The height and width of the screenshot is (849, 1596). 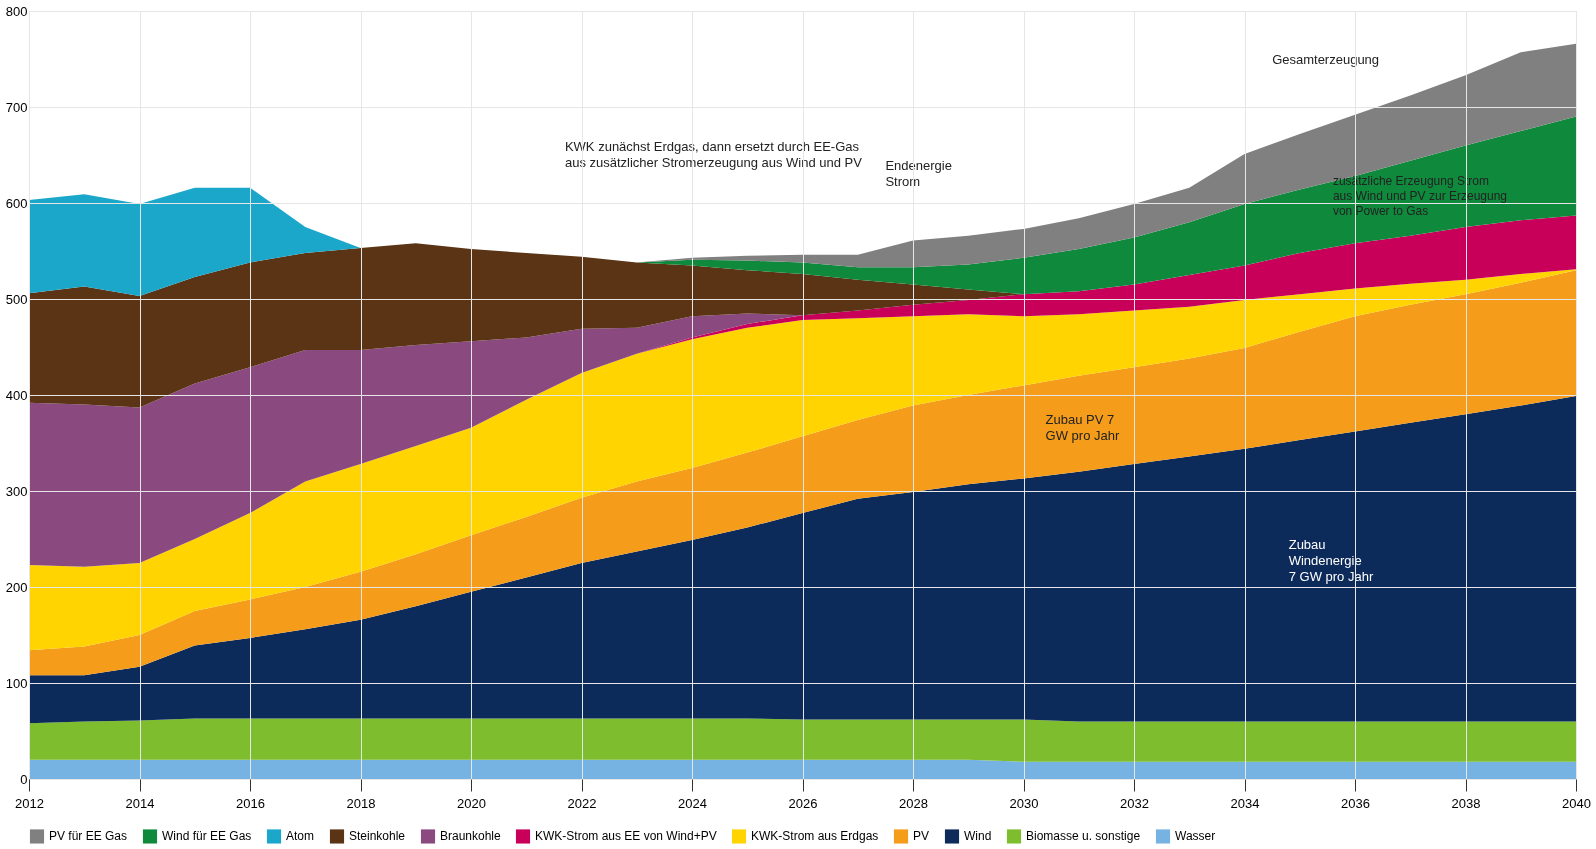 What do you see at coordinates (1326, 60) in the screenshot?
I see `annotation: Gesamterzeugung` at bounding box center [1326, 60].